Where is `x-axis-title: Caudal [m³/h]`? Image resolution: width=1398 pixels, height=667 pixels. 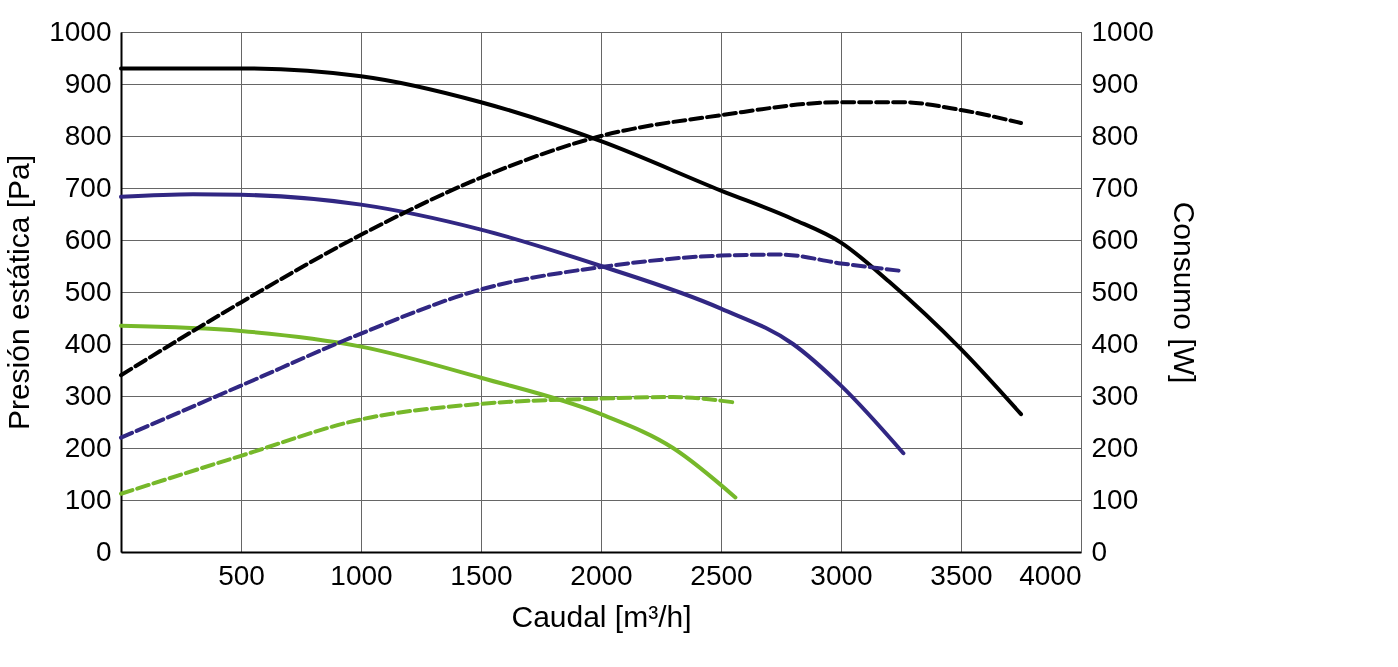
x-axis-title: Caudal [m³/h] is located at coordinates (601, 616).